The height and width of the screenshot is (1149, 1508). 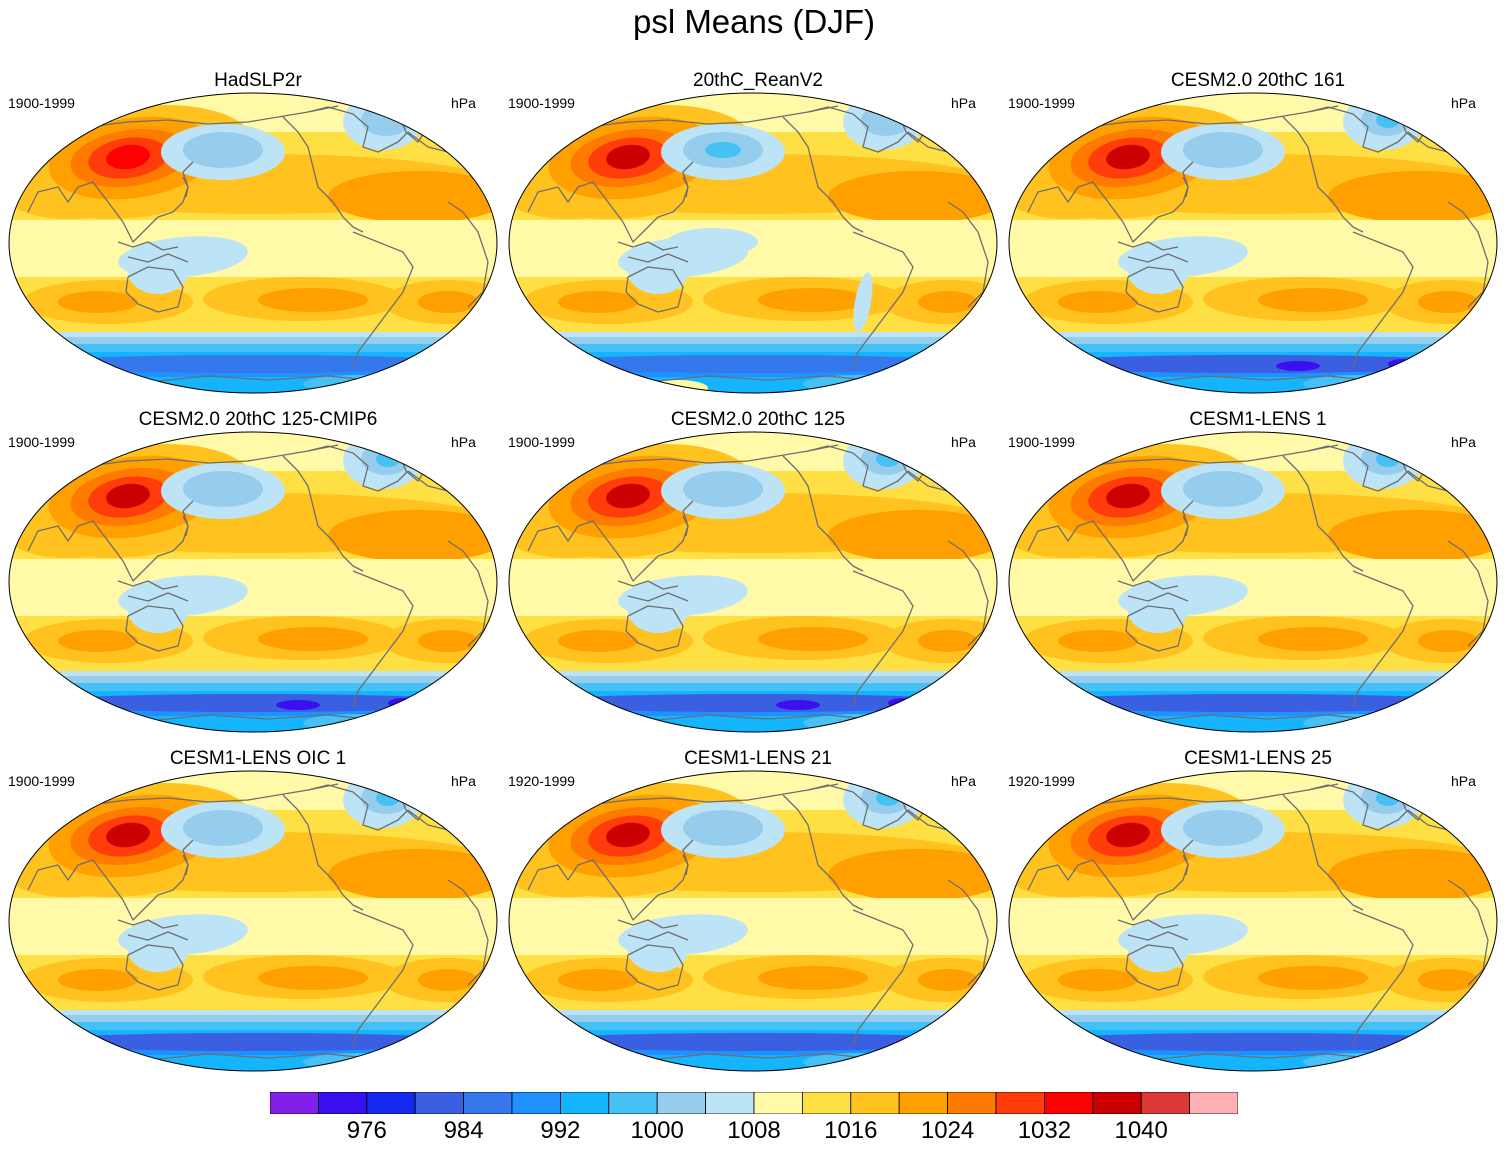 I want to click on colorbar-label: 1000, so click(x=657, y=1130).